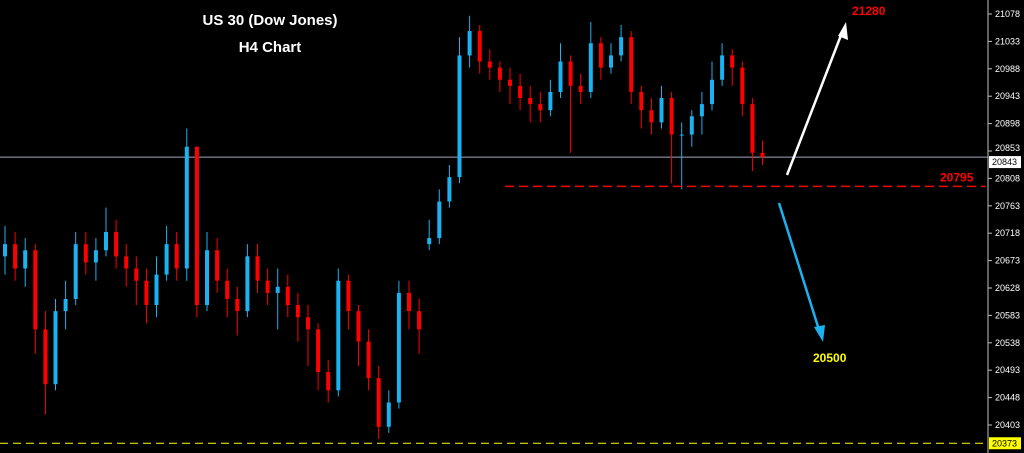 The width and height of the screenshot is (1024, 453). What do you see at coordinates (869, 11) in the screenshot?
I see `target-up-label: 21280` at bounding box center [869, 11].